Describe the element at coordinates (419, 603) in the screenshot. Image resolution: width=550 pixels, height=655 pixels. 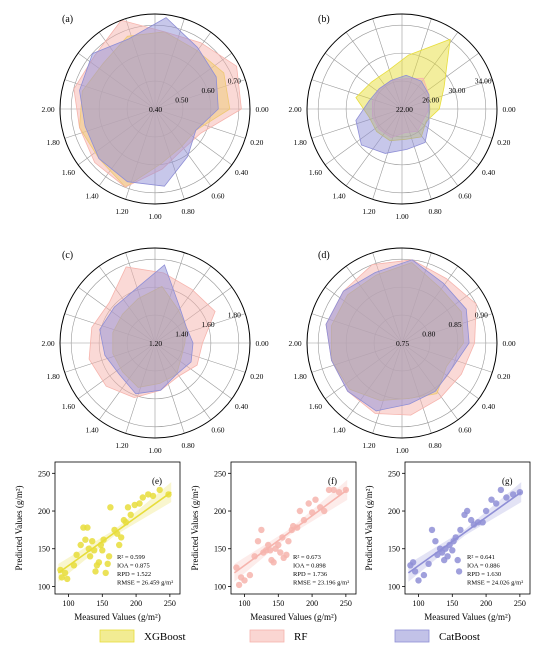
I see `x-tick-label: 100` at that location.